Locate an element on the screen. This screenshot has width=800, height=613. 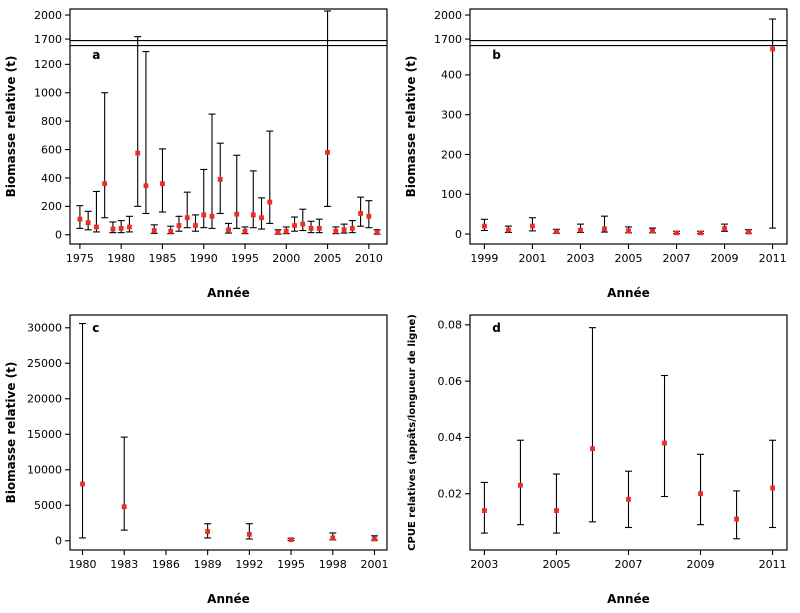
y-axis: 0 200 400 600 800 1000 1200 1700 2000 is located at coordinates (52, 125).